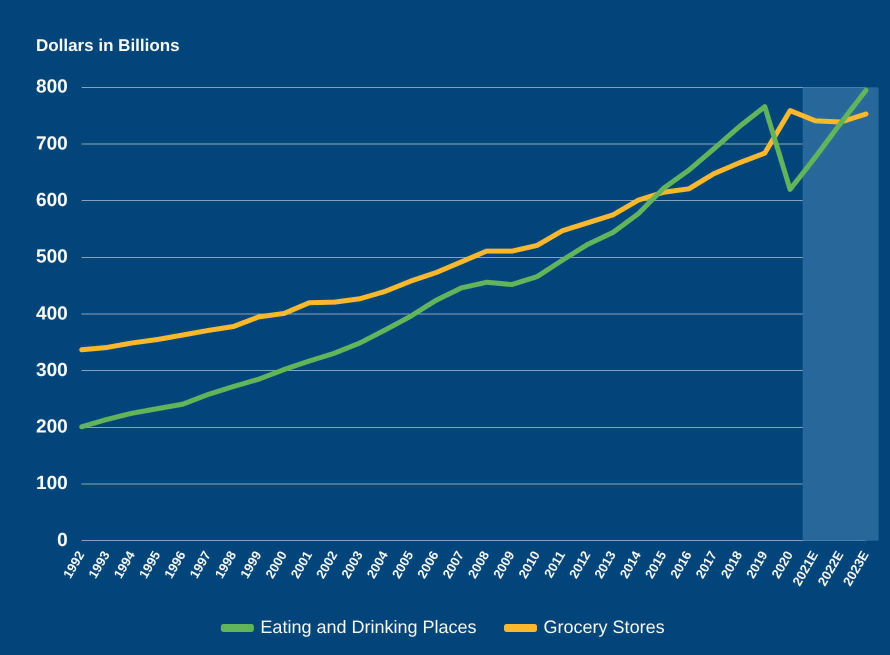 This screenshot has height=655, width=890. Describe the element at coordinates (604, 626) in the screenshot. I see `legend-label: Grocery Stores` at that location.